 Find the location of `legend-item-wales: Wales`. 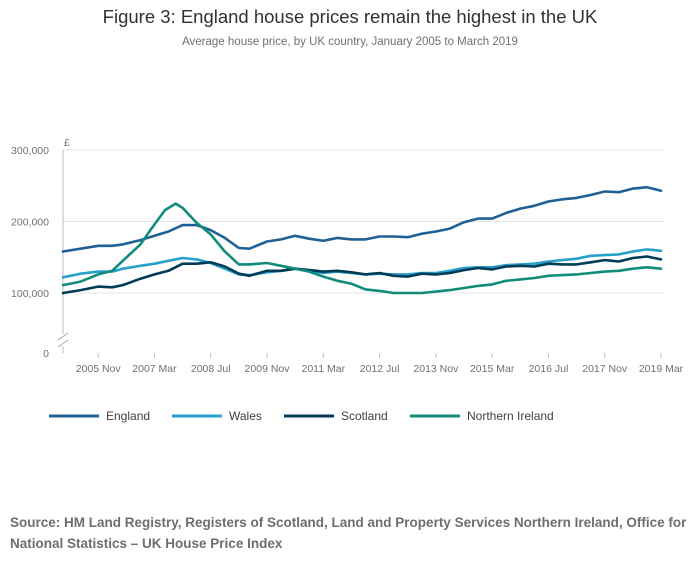

legend-item-wales: Wales is located at coordinates (217, 416).